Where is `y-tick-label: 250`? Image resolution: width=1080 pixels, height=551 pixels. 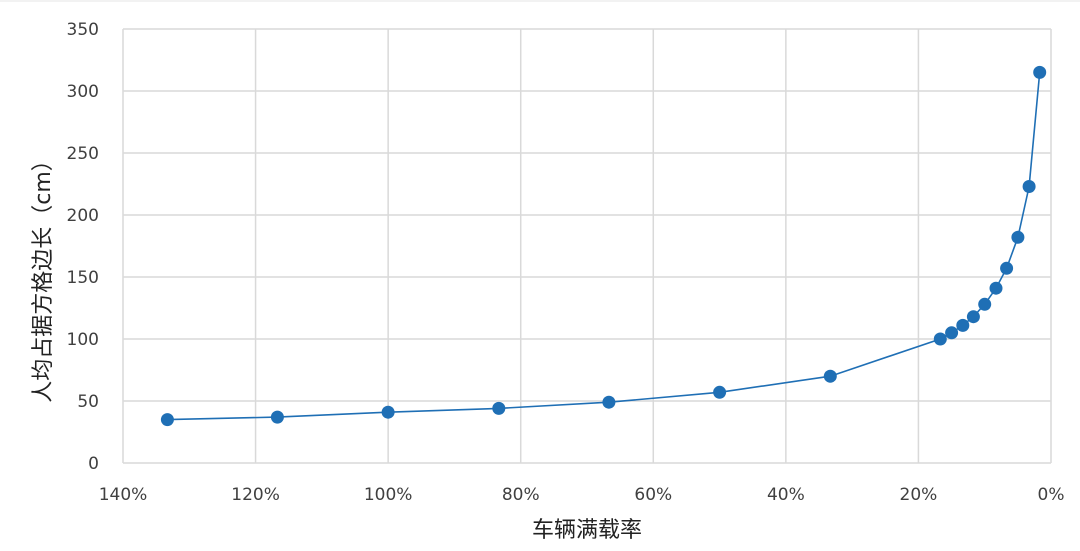 y-tick-label: 250 is located at coordinates (83, 154).